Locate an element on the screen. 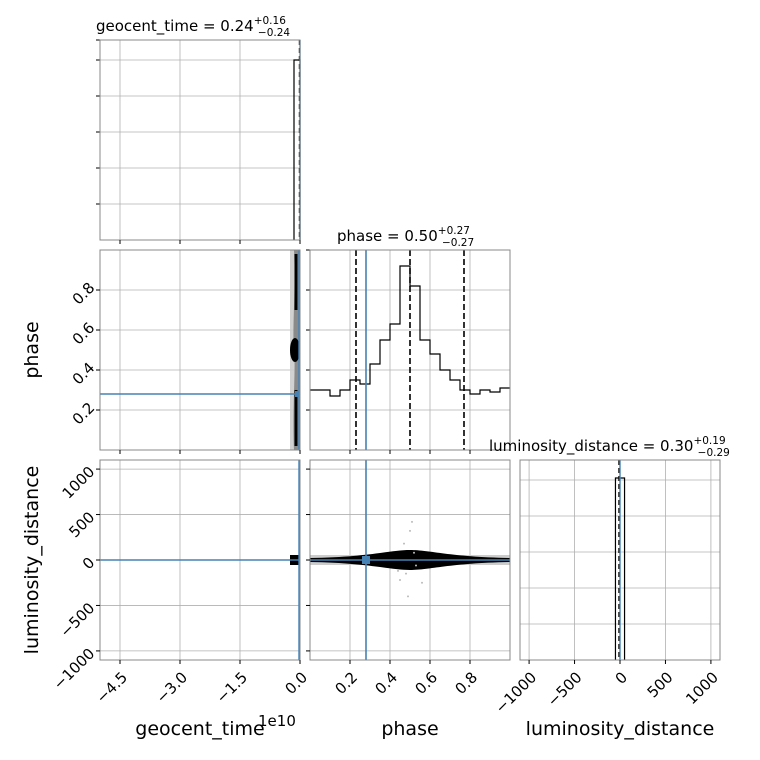 Image resolution: width=760 pixels, height=760 pixels. panel-phase-vs-geocent-time-frame is located at coordinates (200, 350).